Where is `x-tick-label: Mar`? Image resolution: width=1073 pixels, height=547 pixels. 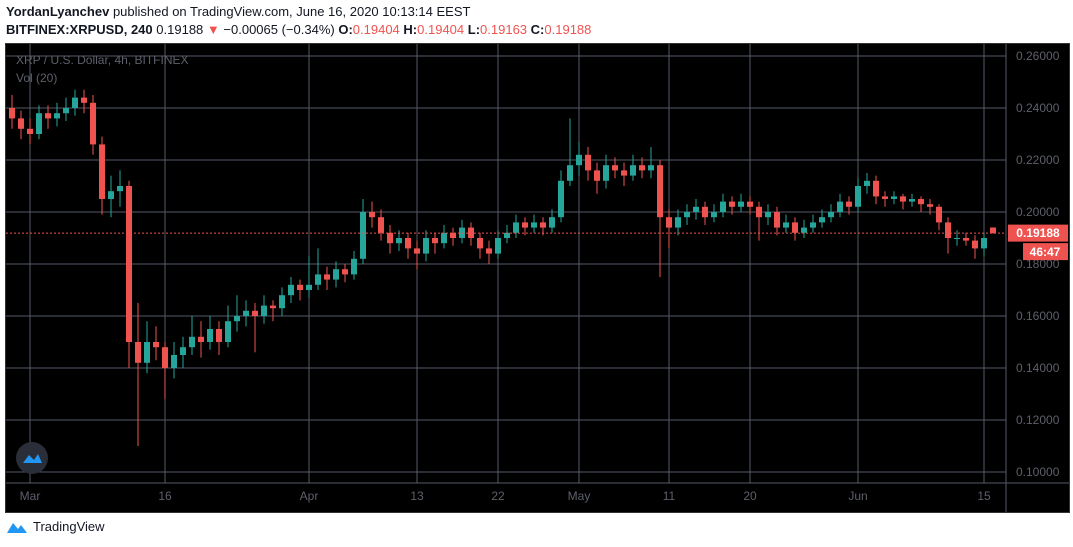
x-tick-label: Mar is located at coordinates (30, 496).